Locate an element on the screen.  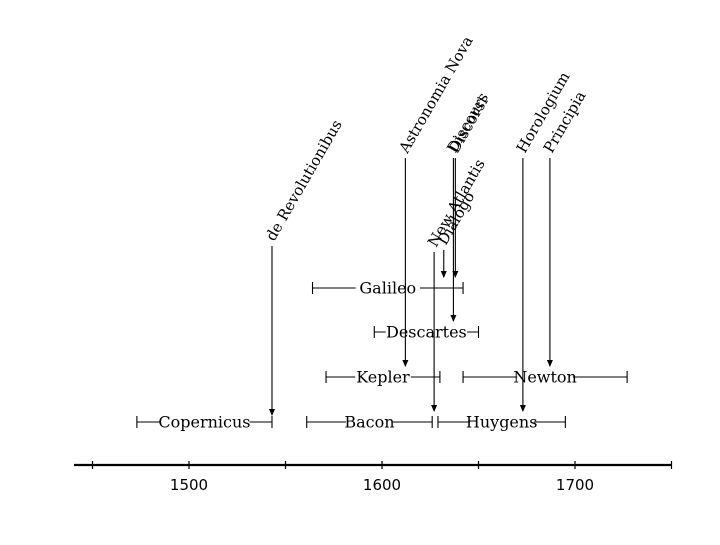
time-axis: 1500 1600 1700 is located at coordinates (373, 477).